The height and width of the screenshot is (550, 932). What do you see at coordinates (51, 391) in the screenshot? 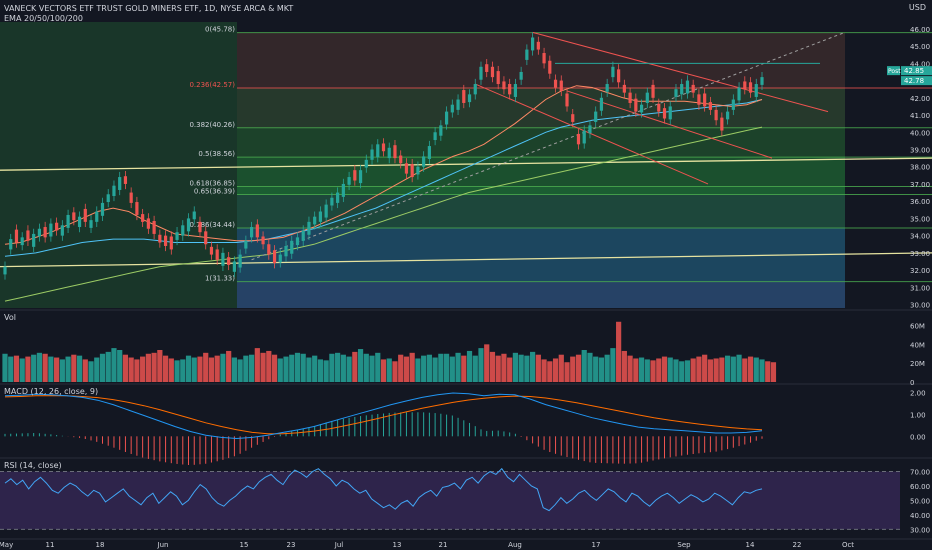
I see `macd-pane-label: MACD (12, 26, close, 9)` at bounding box center [51, 391].